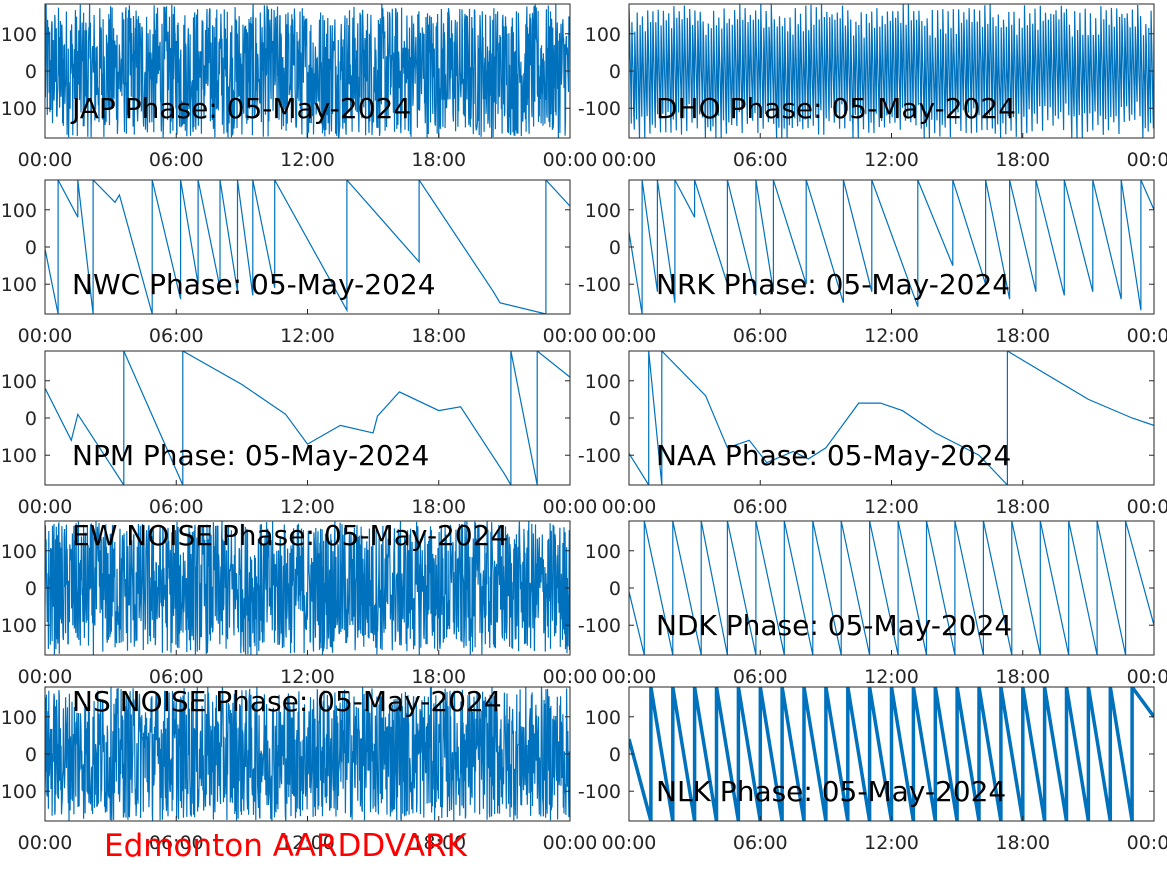 This screenshot has width=1167, height=875. What do you see at coordinates (833, 284) in the screenshot?
I see `panel-title: NRK Phase: 05-May-2024` at bounding box center [833, 284].